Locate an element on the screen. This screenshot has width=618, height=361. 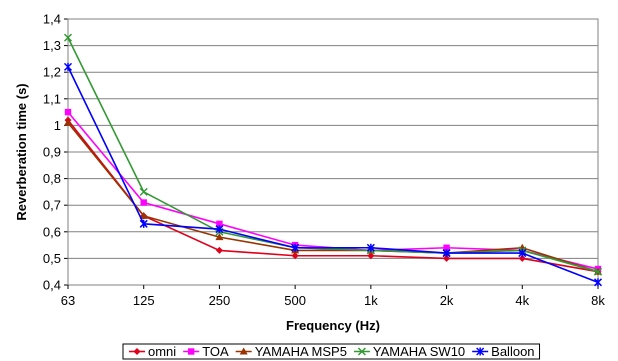
y-tick-label: 1,1 is located at coordinates (52, 98).